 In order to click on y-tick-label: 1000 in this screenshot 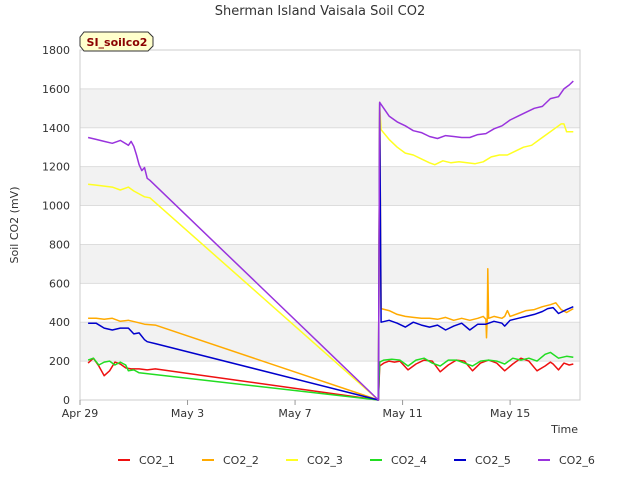, I will do `click(56, 206)`.